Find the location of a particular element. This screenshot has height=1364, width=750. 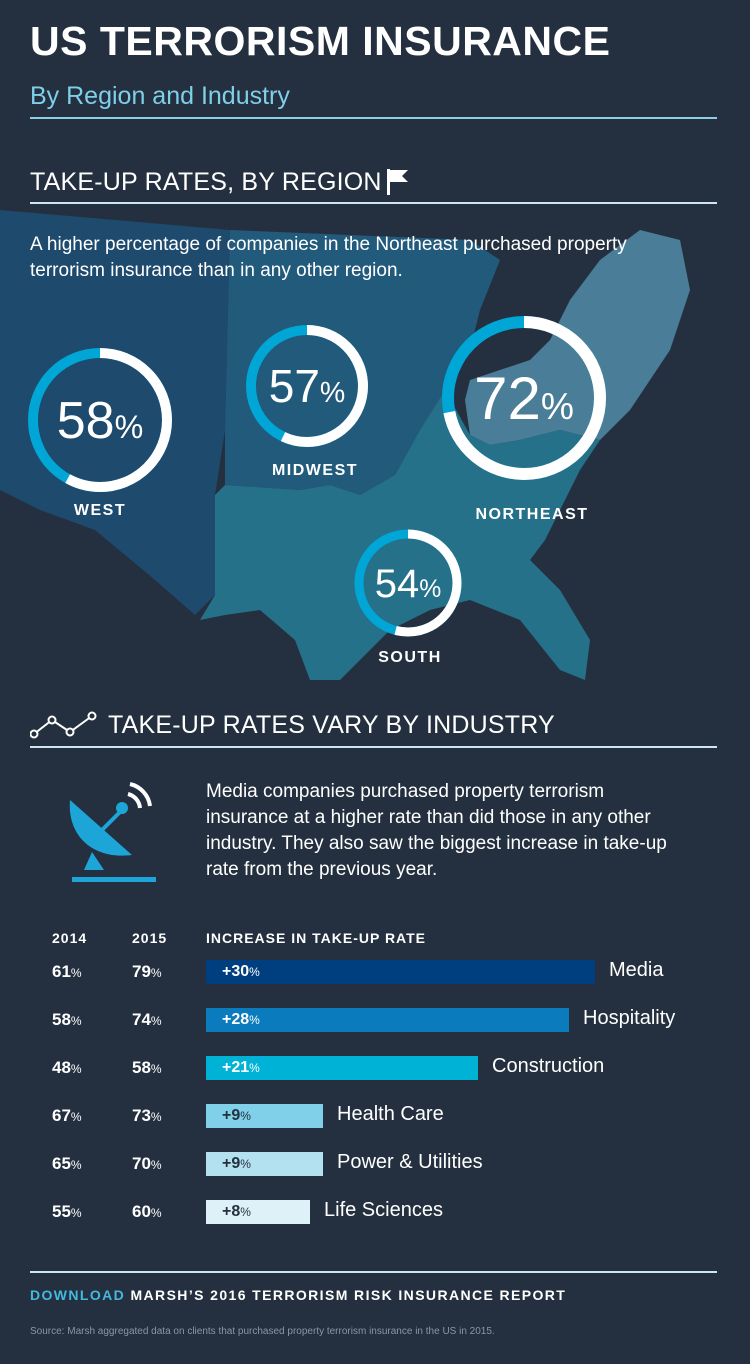

ring-label-south: SOUTH is located at coordinates (410, 657).